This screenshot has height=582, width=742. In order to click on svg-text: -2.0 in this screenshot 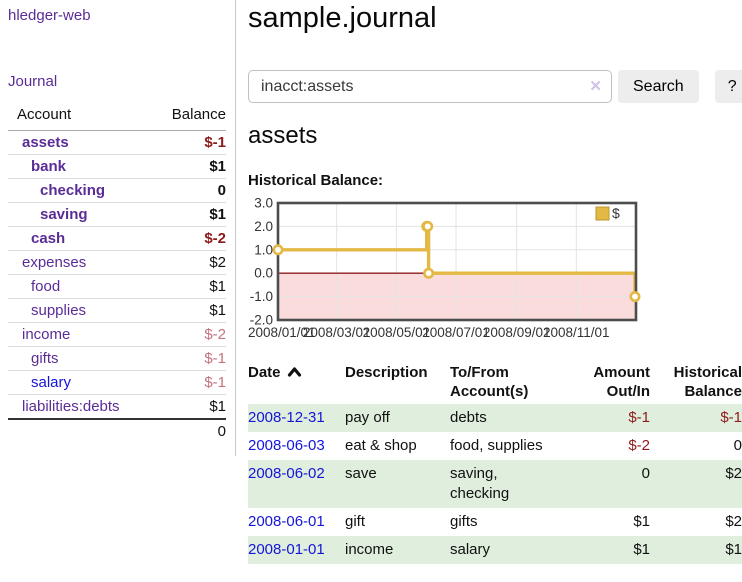, I will do `click(261, 320)`.